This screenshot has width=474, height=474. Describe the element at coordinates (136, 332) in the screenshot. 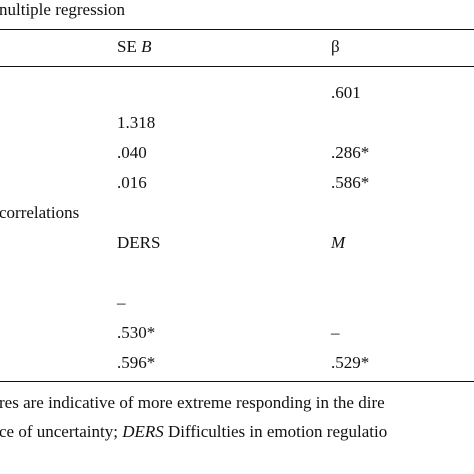

I see `corr-row2-se-b: .530*` at that location.